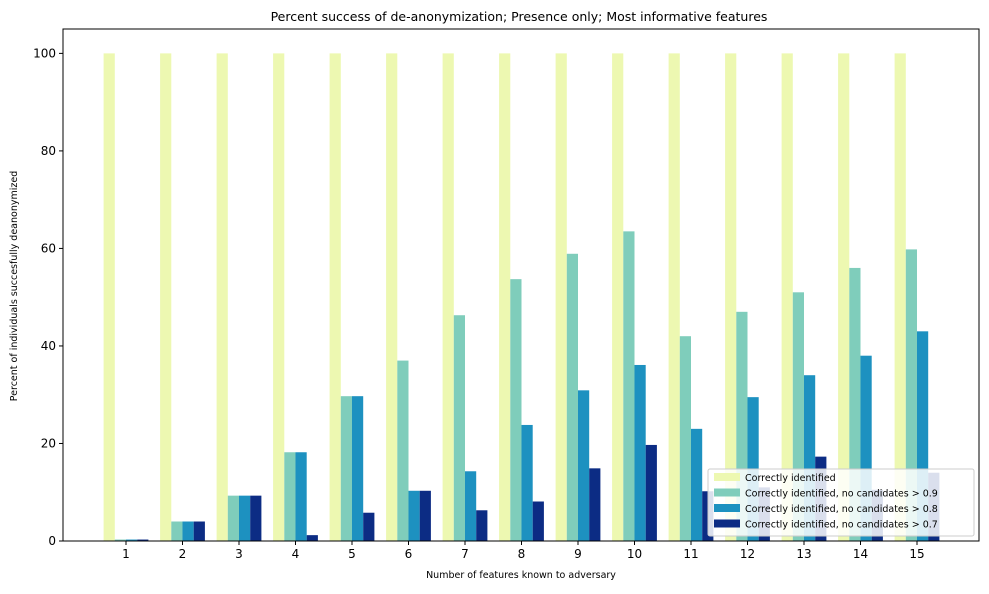 Image resolution: width=989 pixels, height=594 pixels. Describe the element at coordinates (860, 554) in the screenshot. I see `x-tick-label: 14` at that location.